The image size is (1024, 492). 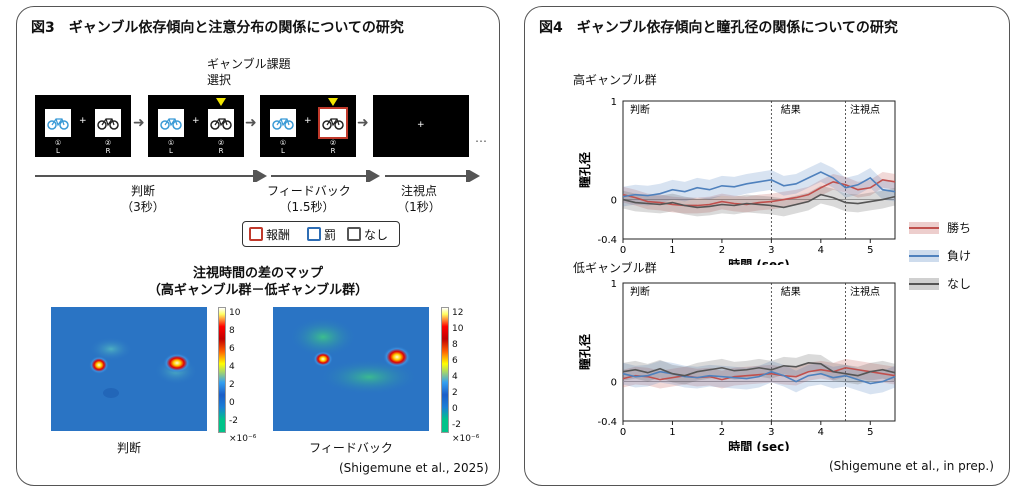 I want to click on legend-loss: 負け, so click(x=940, y=255).